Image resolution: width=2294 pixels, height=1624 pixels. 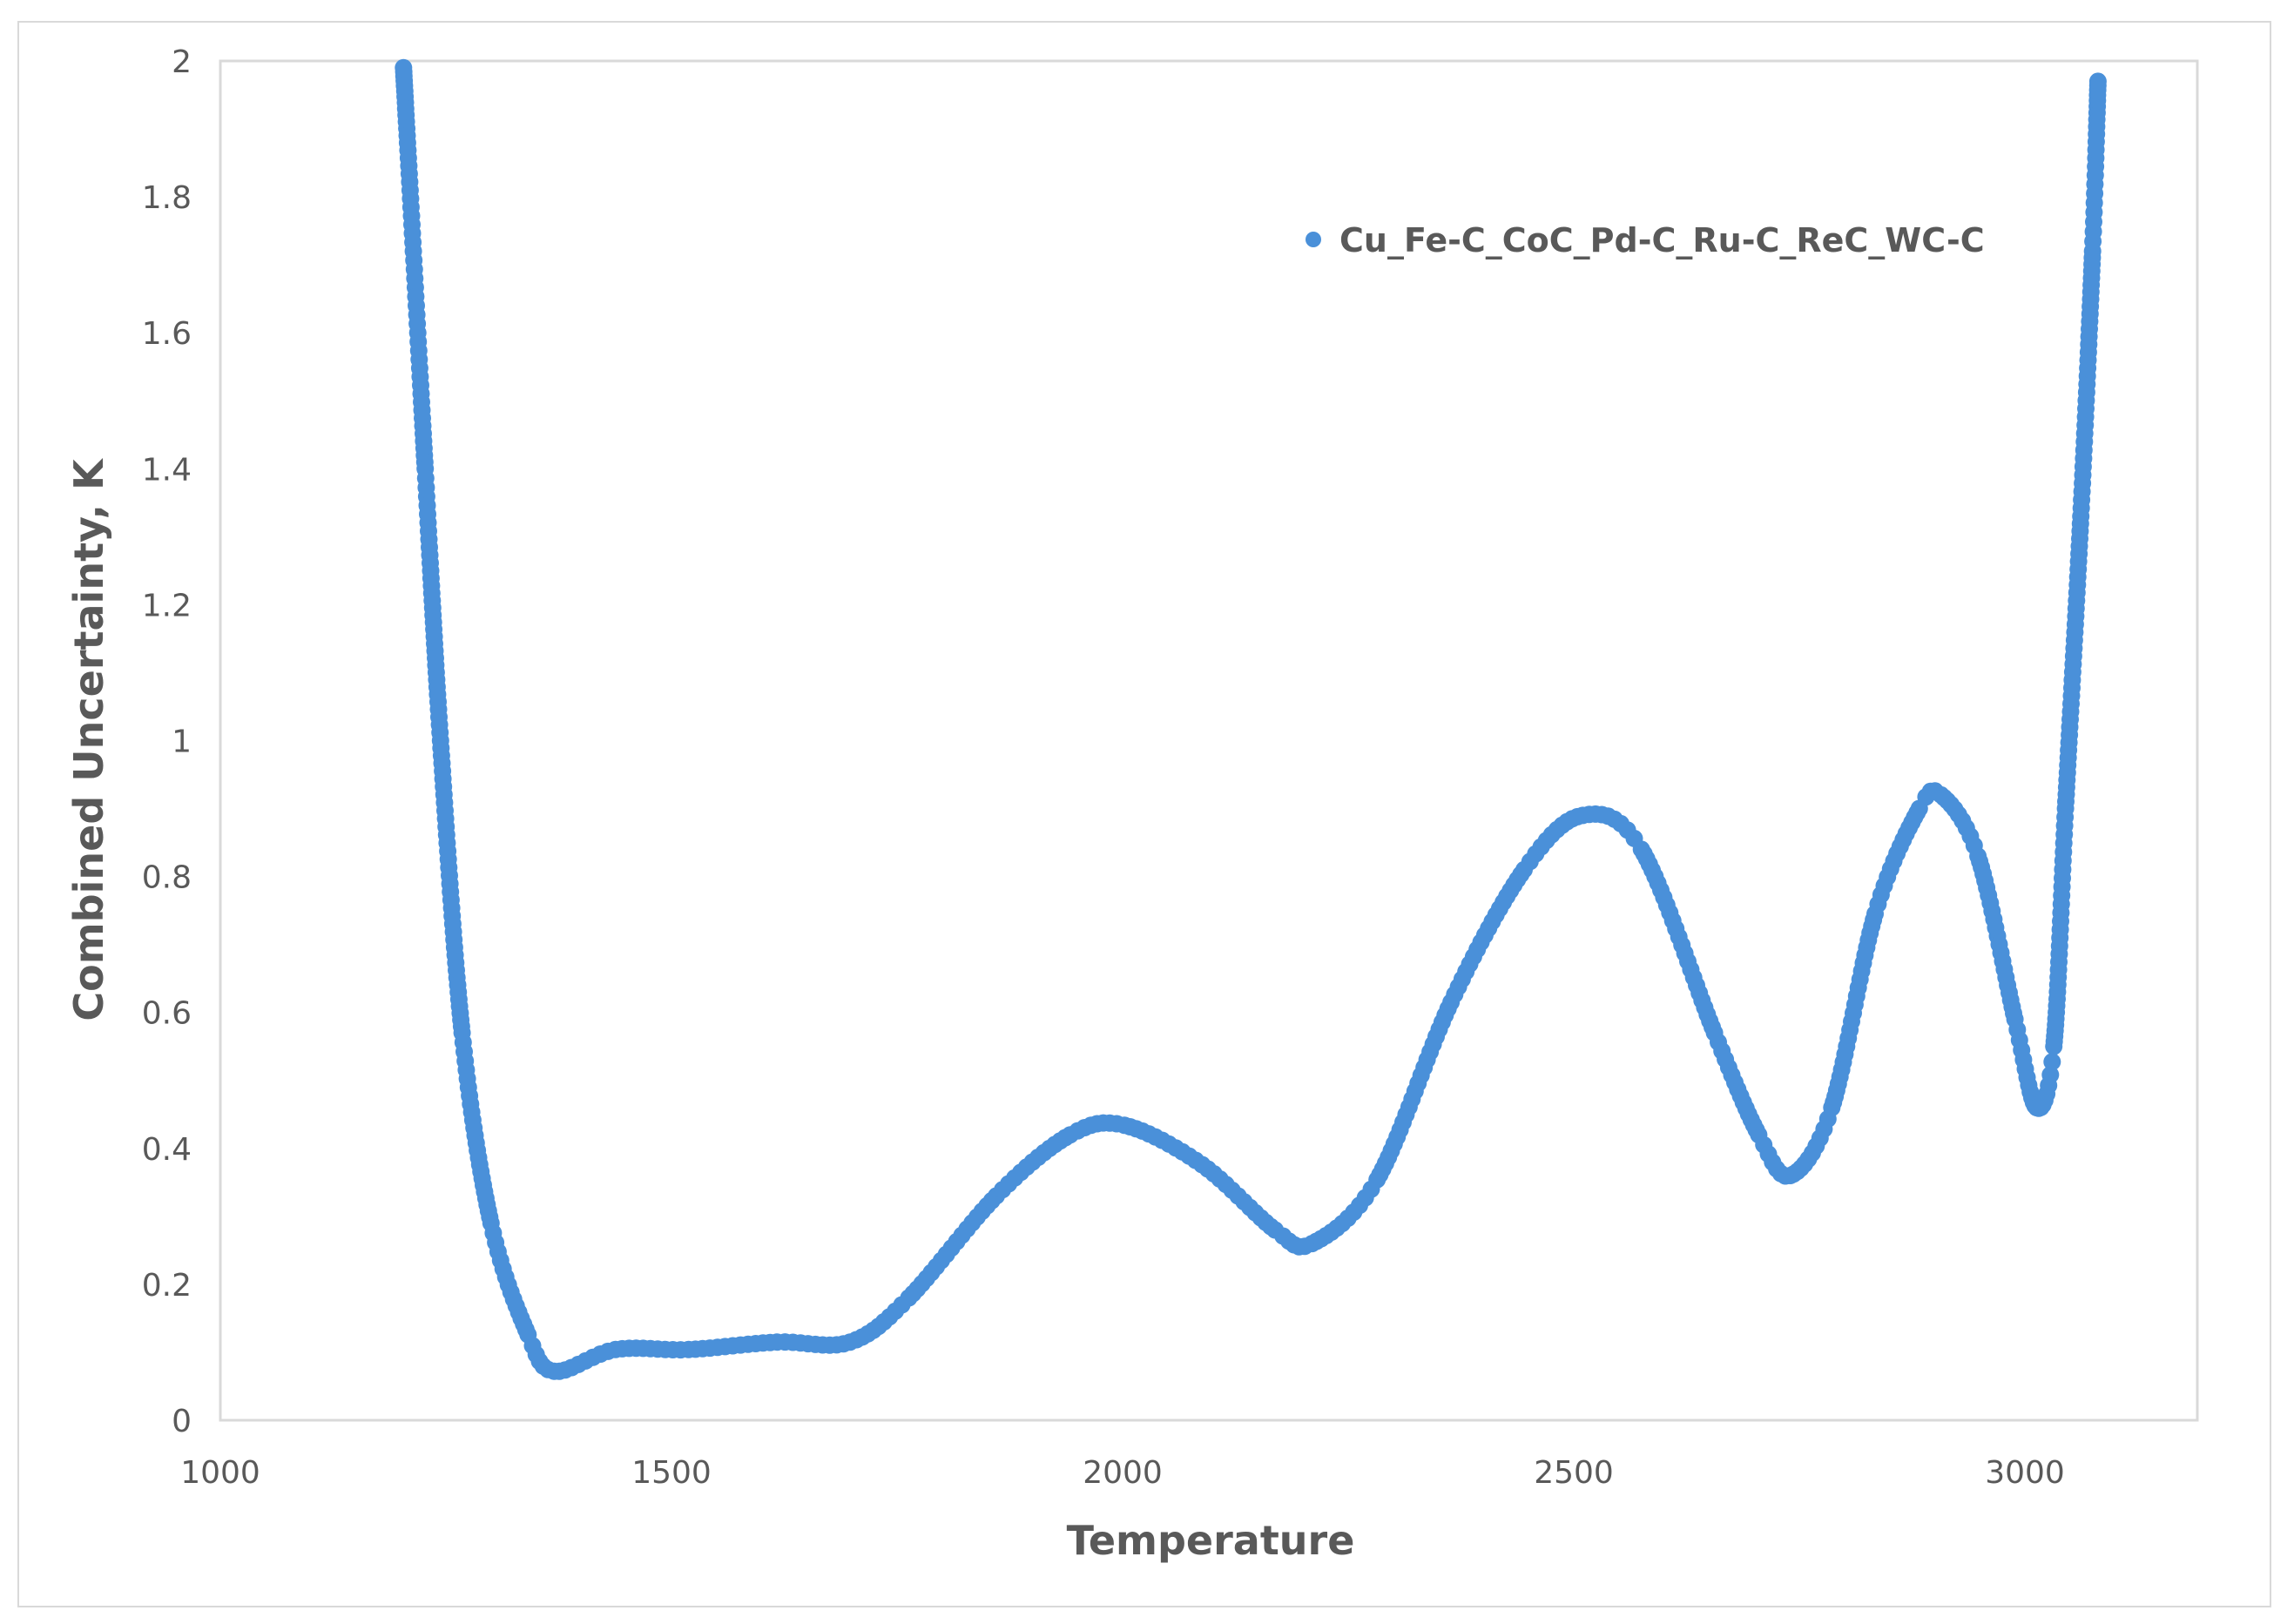 What do you see at coordinates (1662, 240) in the screenshot?
I see `legend-label: Cu_Fe-C_CoC_Pd-C_Ru-C_ReC_WC-C` at bounding box center [1662, 240].